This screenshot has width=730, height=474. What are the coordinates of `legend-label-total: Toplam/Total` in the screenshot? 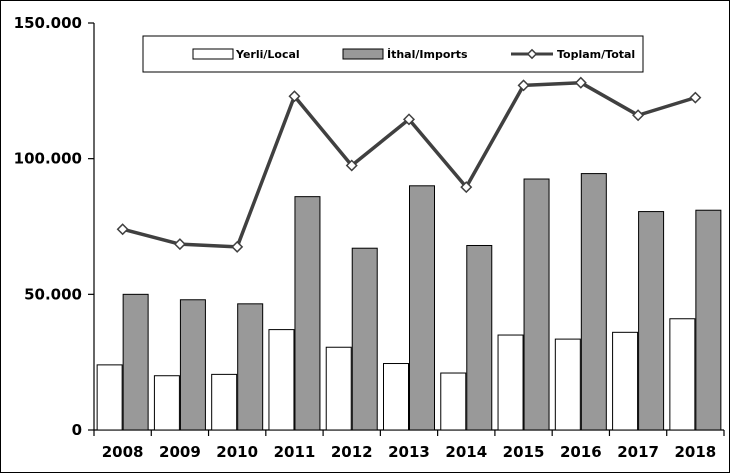 It's located at (596, 54).